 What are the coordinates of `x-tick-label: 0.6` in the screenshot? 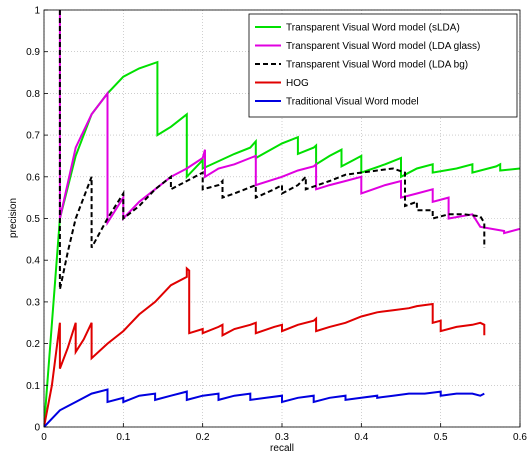 It's located at (520, 437).